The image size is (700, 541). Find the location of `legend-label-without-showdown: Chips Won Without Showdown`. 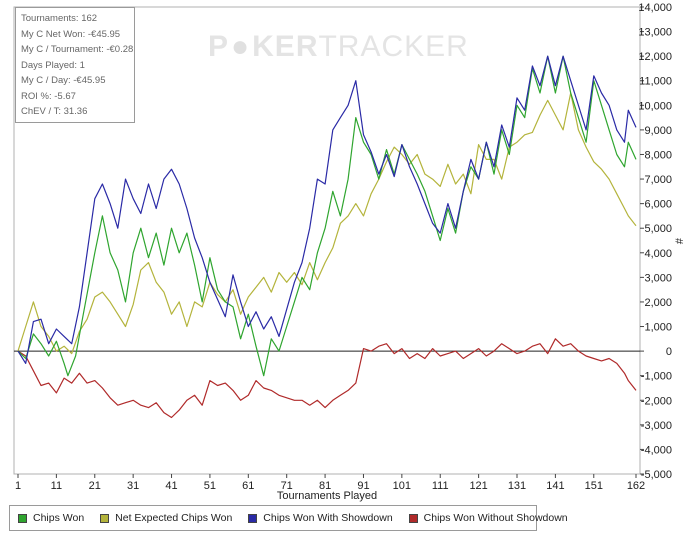

legend-label-without-showdown: Chips Won Without Showdown is located at coordinates (495, 518).